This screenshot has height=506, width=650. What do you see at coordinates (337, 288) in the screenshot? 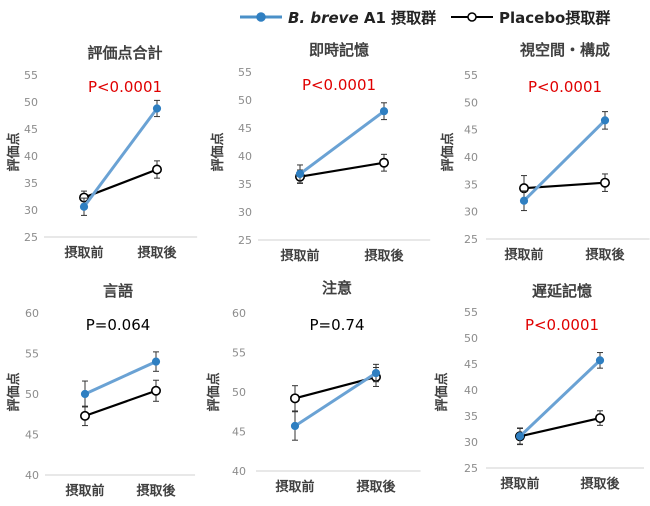
I see `panel5-title: 注意` at bounding box center [337, 288].